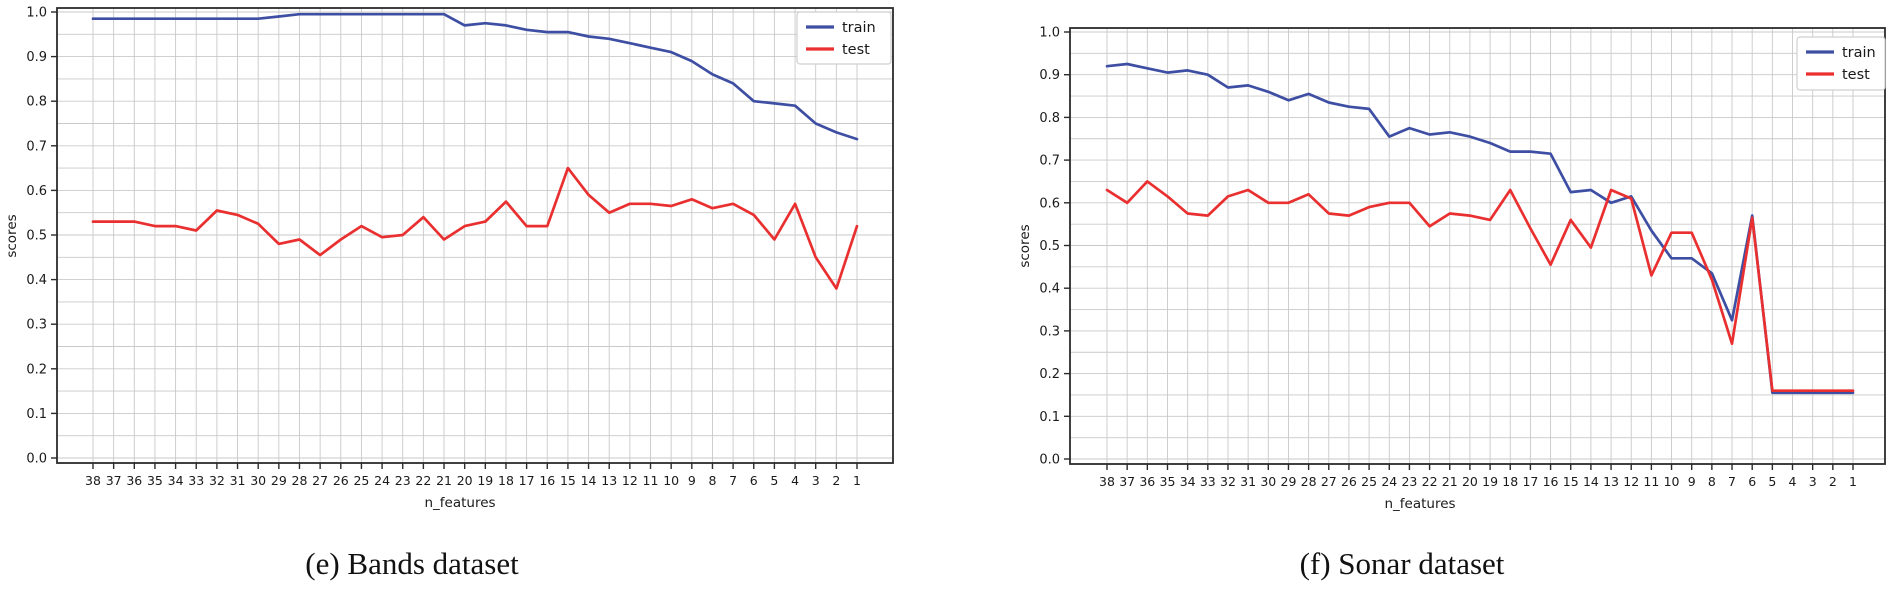 Image resolution: width=1895 pixels, height=592 pixels. I want to click on x-tick-label: 9, so click(692, 480).